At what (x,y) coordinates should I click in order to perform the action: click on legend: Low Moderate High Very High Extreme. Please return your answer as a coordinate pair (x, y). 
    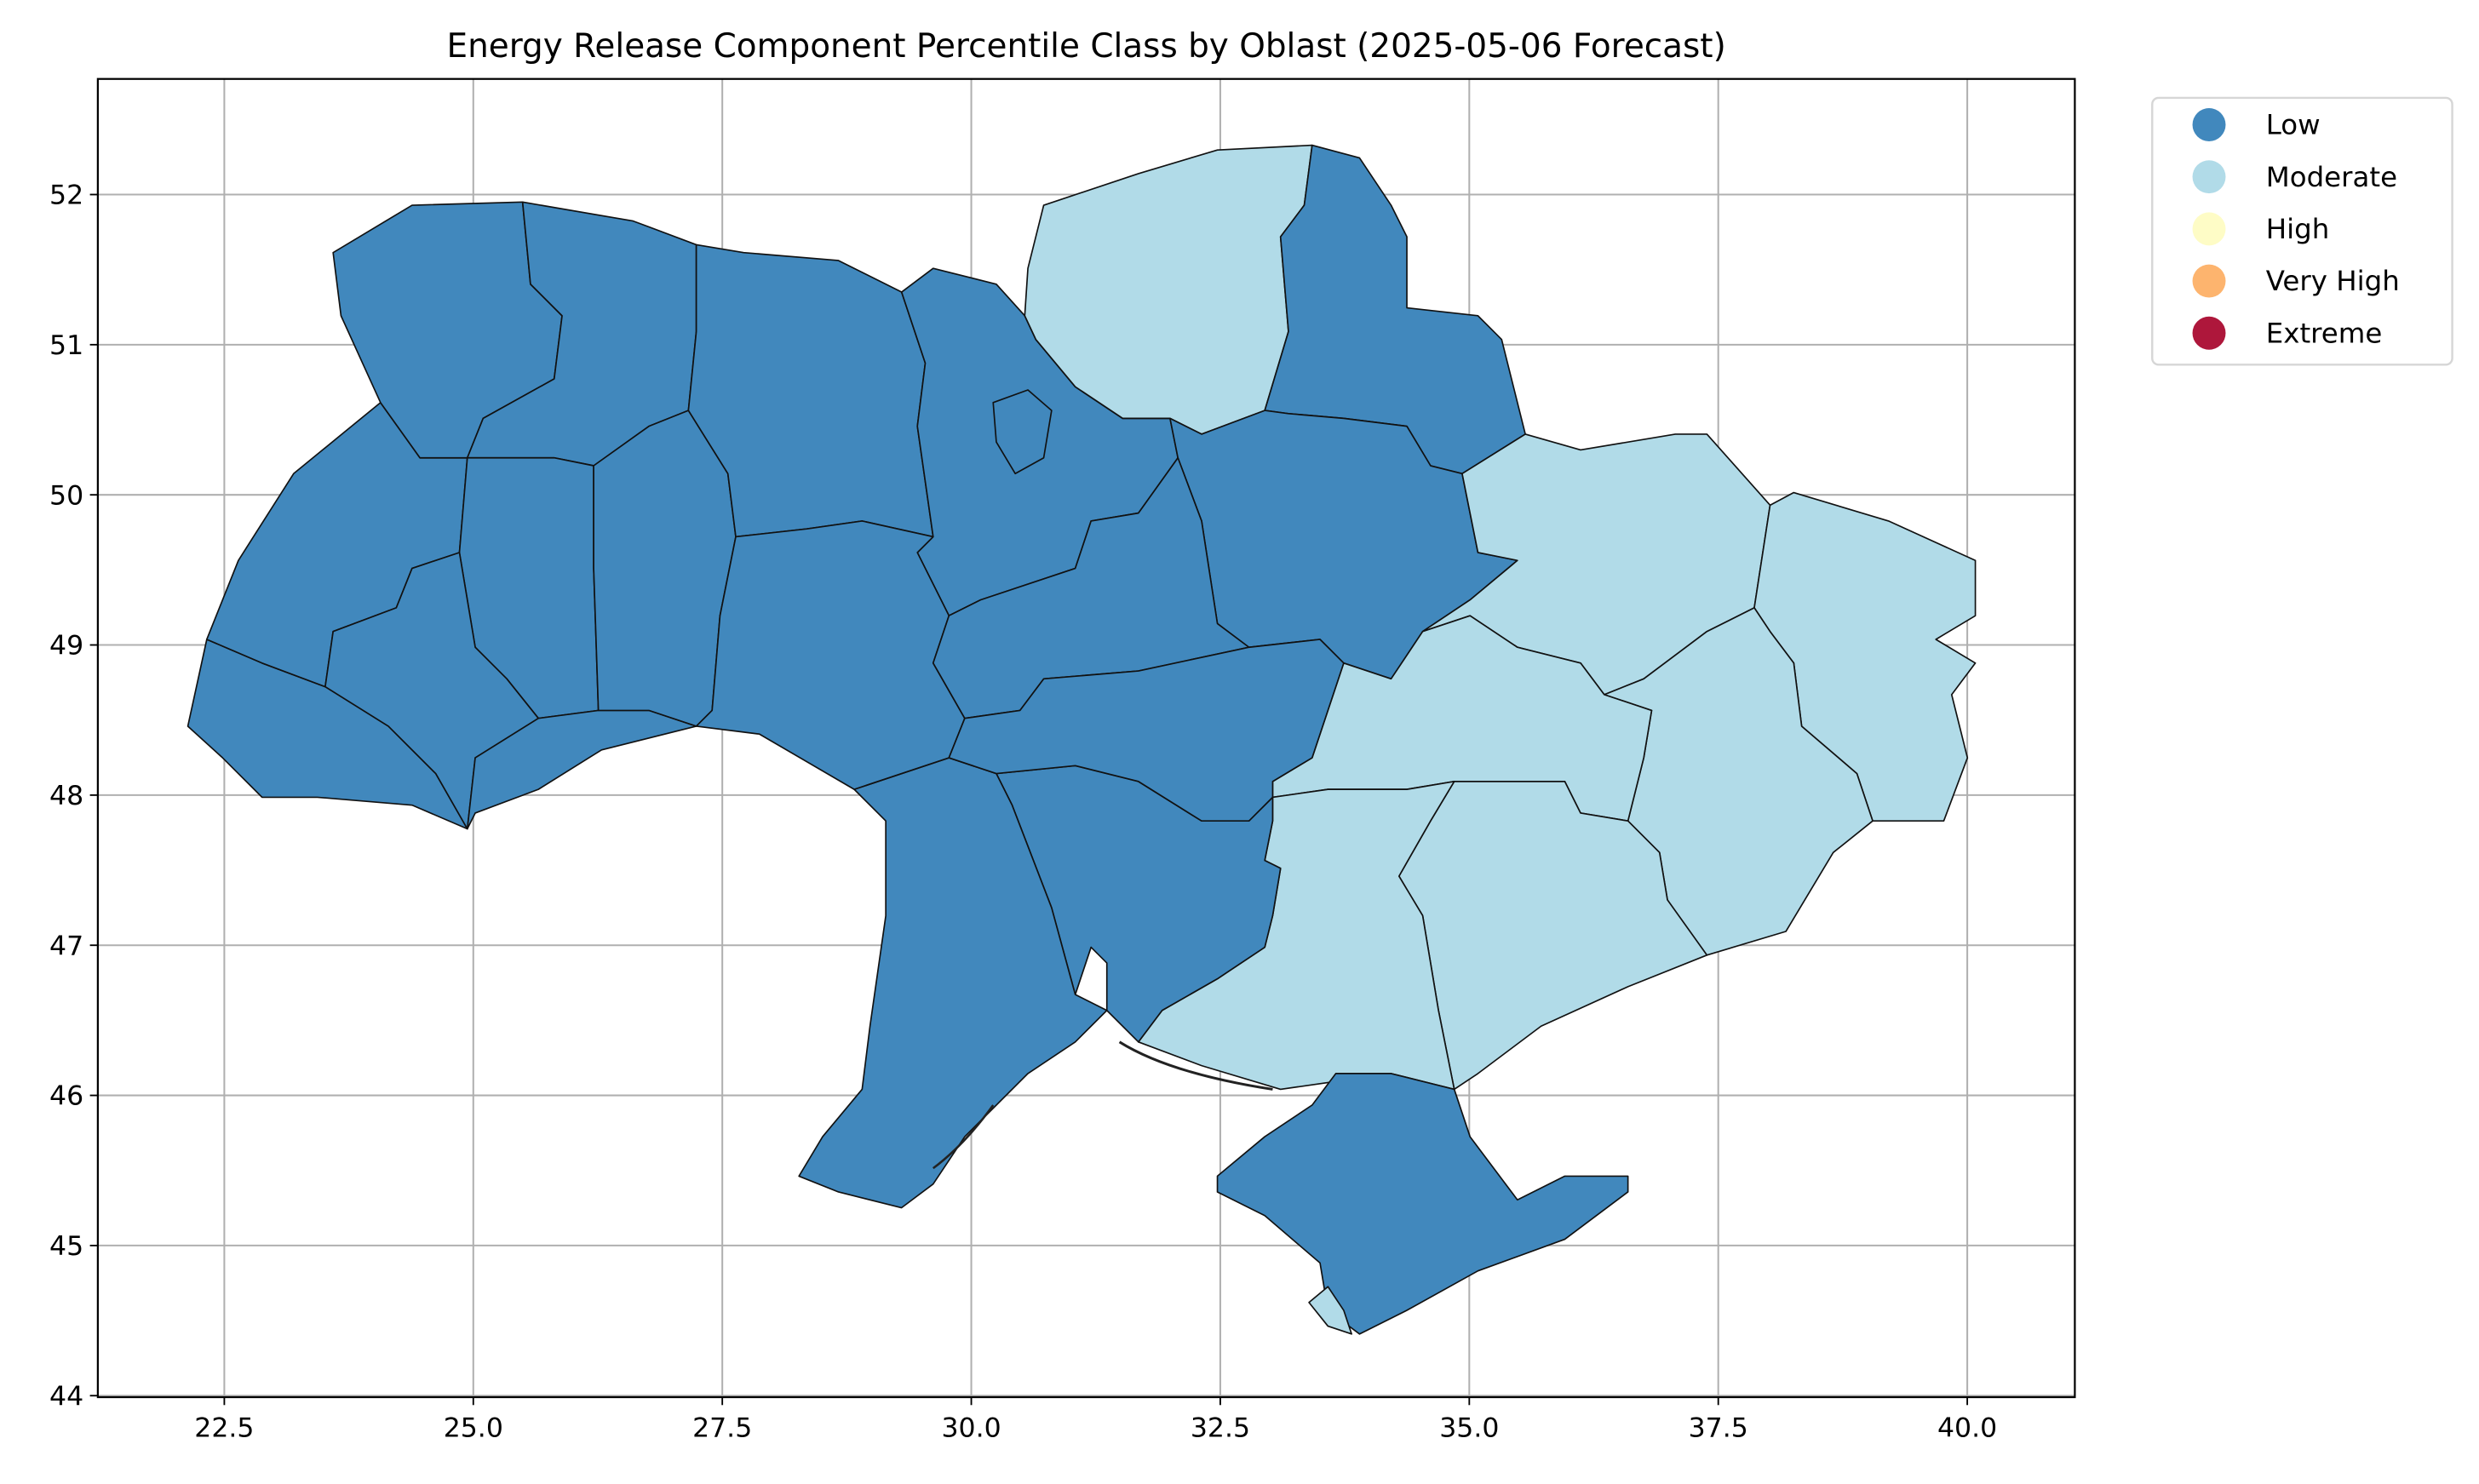
    Looking at the image, I should click on (2302, 231).